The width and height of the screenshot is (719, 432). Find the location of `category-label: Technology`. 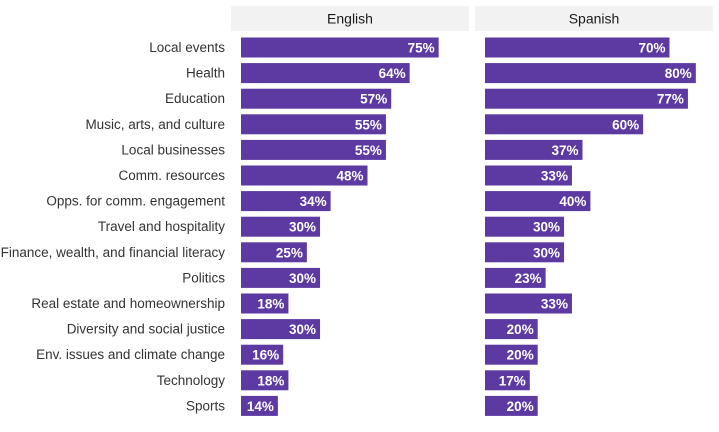

category-label: Technology is located at coordinates (191, 380).